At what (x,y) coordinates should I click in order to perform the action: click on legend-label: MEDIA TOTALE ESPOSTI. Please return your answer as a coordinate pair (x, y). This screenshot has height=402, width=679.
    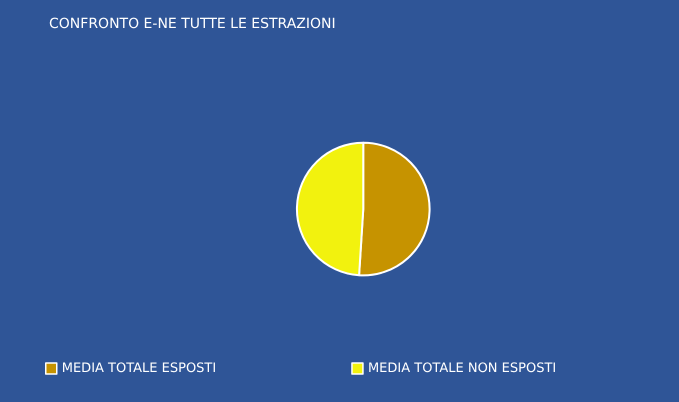
    Looking at the image, I should click on (139, 368).